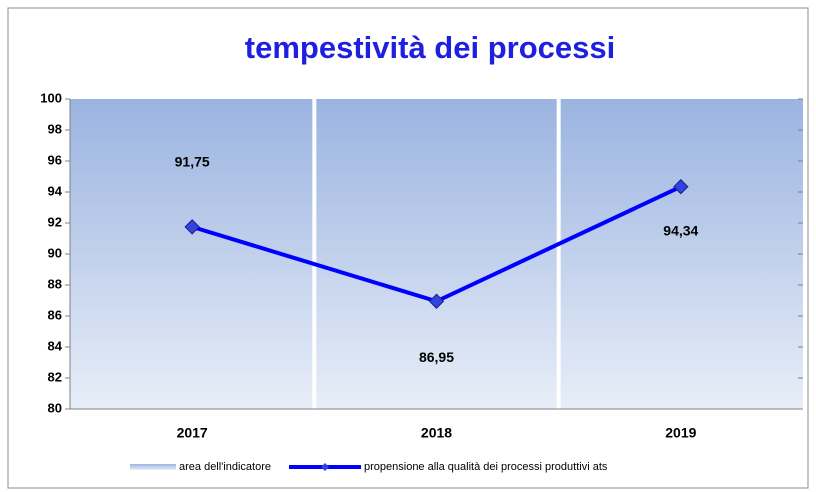 The width and height of the screenshot is (816, 492). What do you see at coordinates (55, 314) in the screenshot?
I see `y-tick-label: 86` at bounding box center [55, 314].